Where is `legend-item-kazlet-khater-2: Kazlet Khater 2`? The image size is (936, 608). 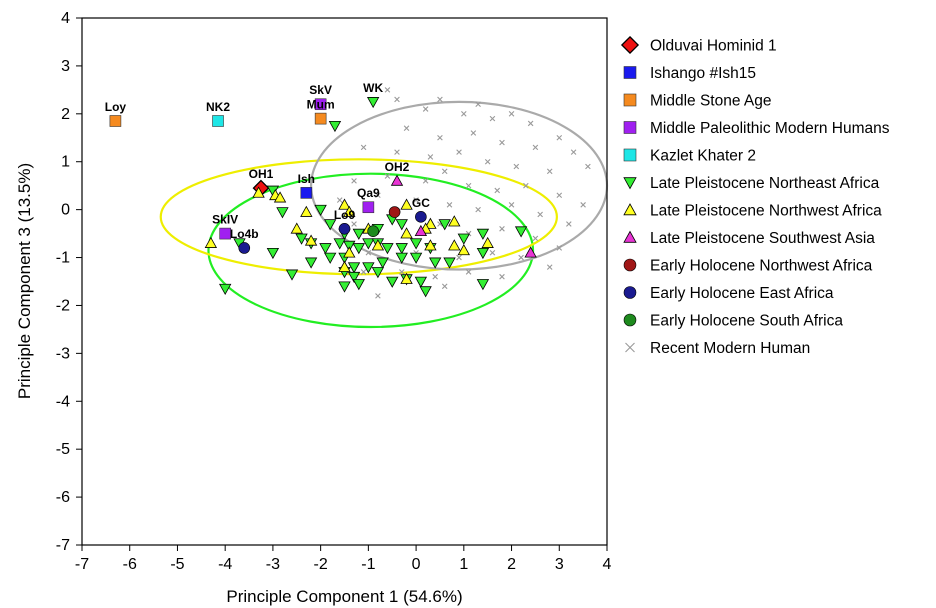 legend-item-kazlet-khater-2: Kazlet Khater 2 is located at coordinates (689, 156).